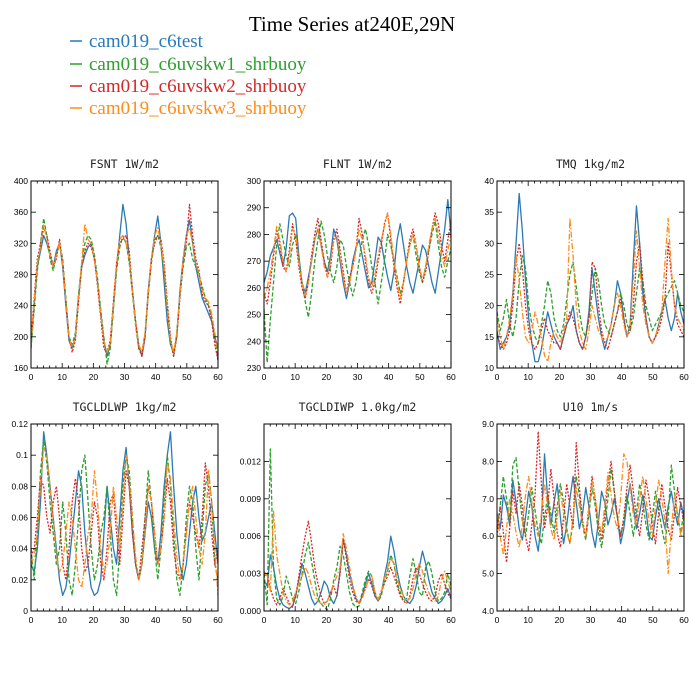 This screenshot has width=700, height=700. Describe the element at coordinates (591, 377) in the screenshot. I see `xtick-label-tmq-3: 30` at that location.